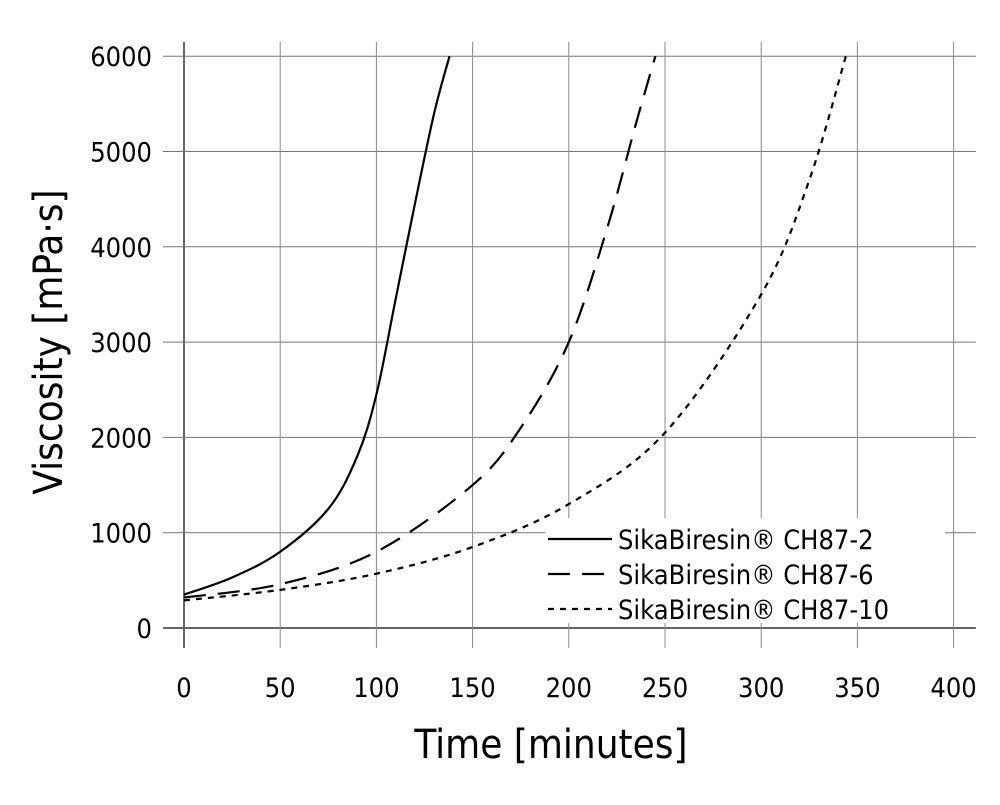 The width and height of the screenshot is (1000, 805). Describe the element at coordinates (280, 688) in the screenshot. I see `x-tick-label: 50` at that location.